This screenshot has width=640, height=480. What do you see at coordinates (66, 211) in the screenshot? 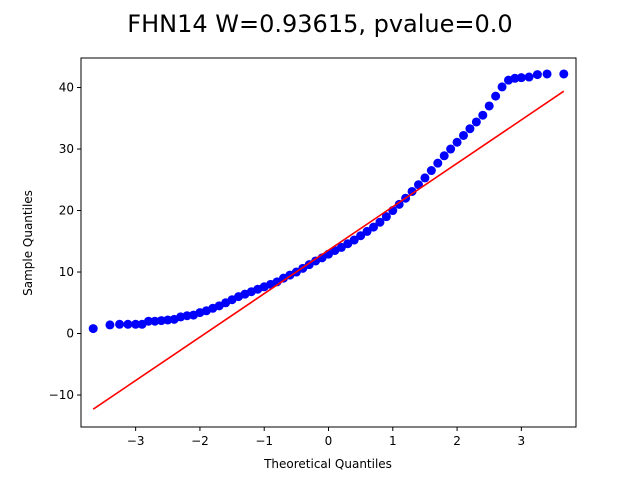
I see `y-tick-label: 20` at bounding box center [66, 211].